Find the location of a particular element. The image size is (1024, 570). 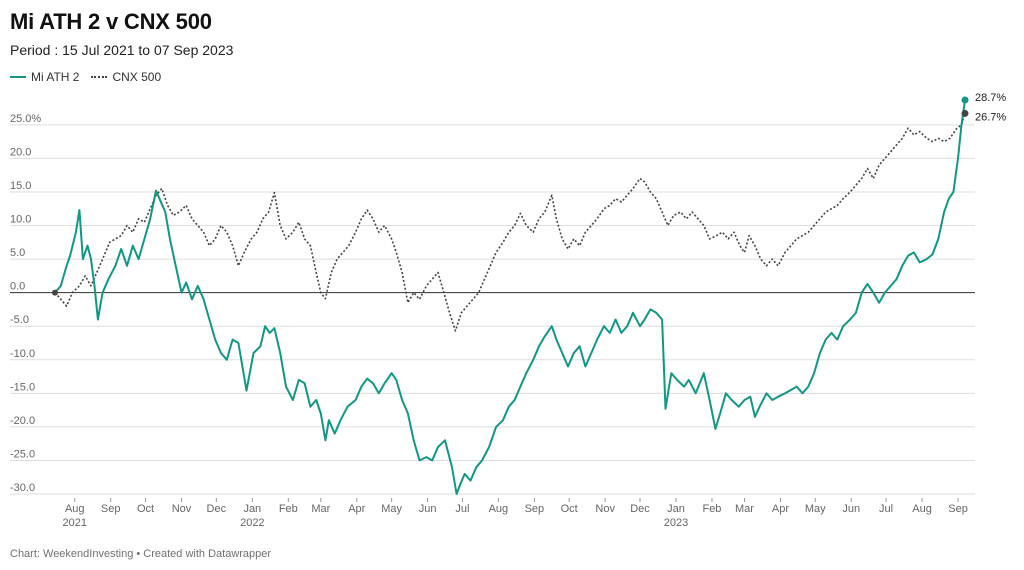

legend-label-cnx-500: CNX 500 is located at coordinates (137, 77).